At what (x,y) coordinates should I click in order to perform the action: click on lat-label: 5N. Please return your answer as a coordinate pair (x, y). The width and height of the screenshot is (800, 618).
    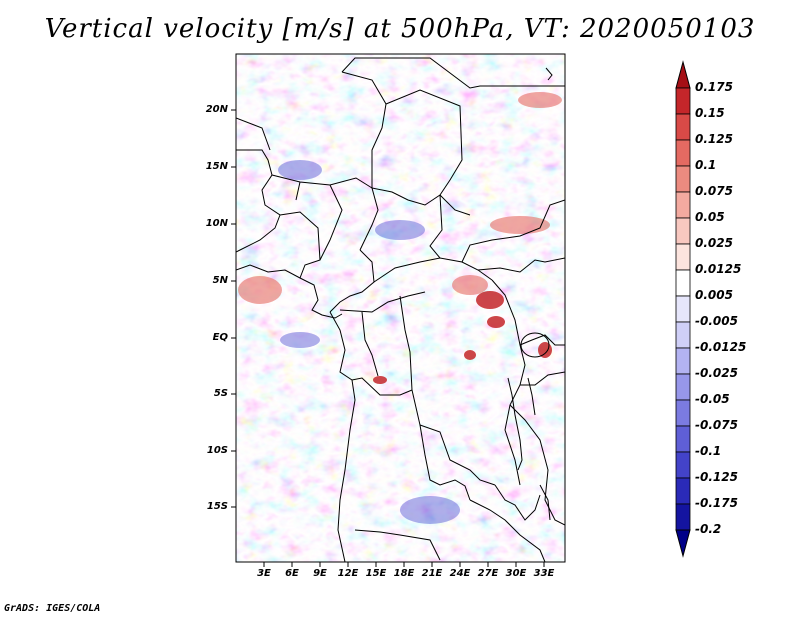
    Looking at the image, I should click on (220, 280).